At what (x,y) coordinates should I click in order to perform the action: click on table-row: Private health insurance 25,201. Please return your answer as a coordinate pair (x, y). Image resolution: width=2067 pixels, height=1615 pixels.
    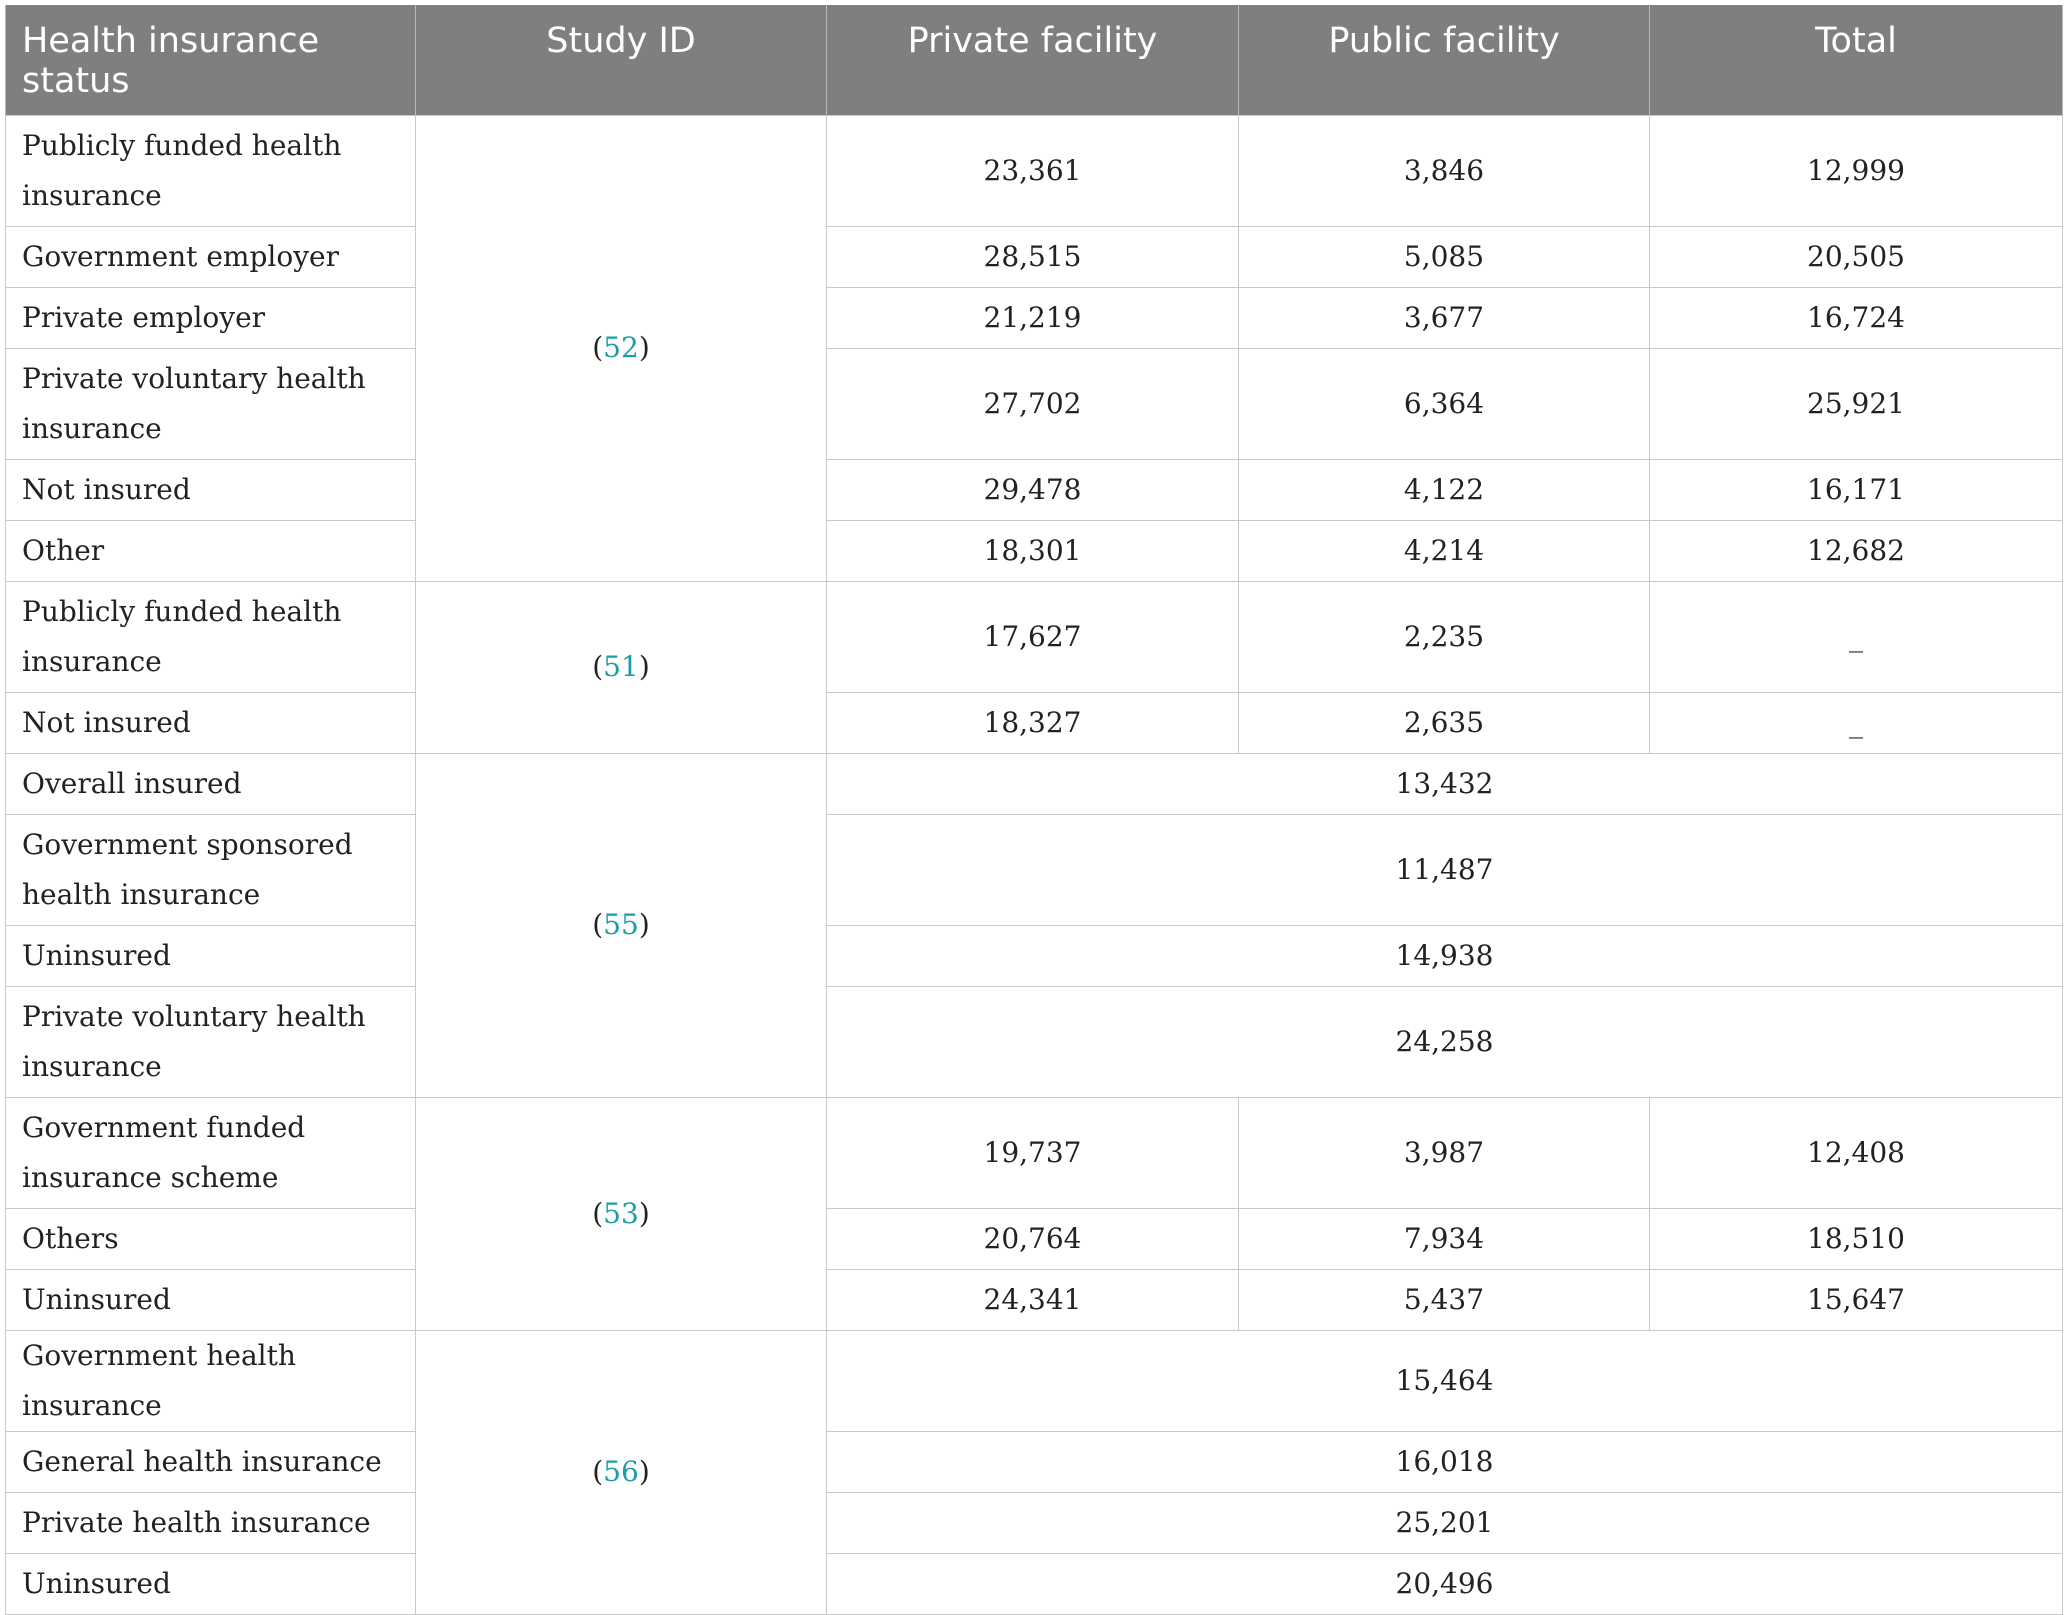
    Looking at the image, I should click on (1034, 1522).